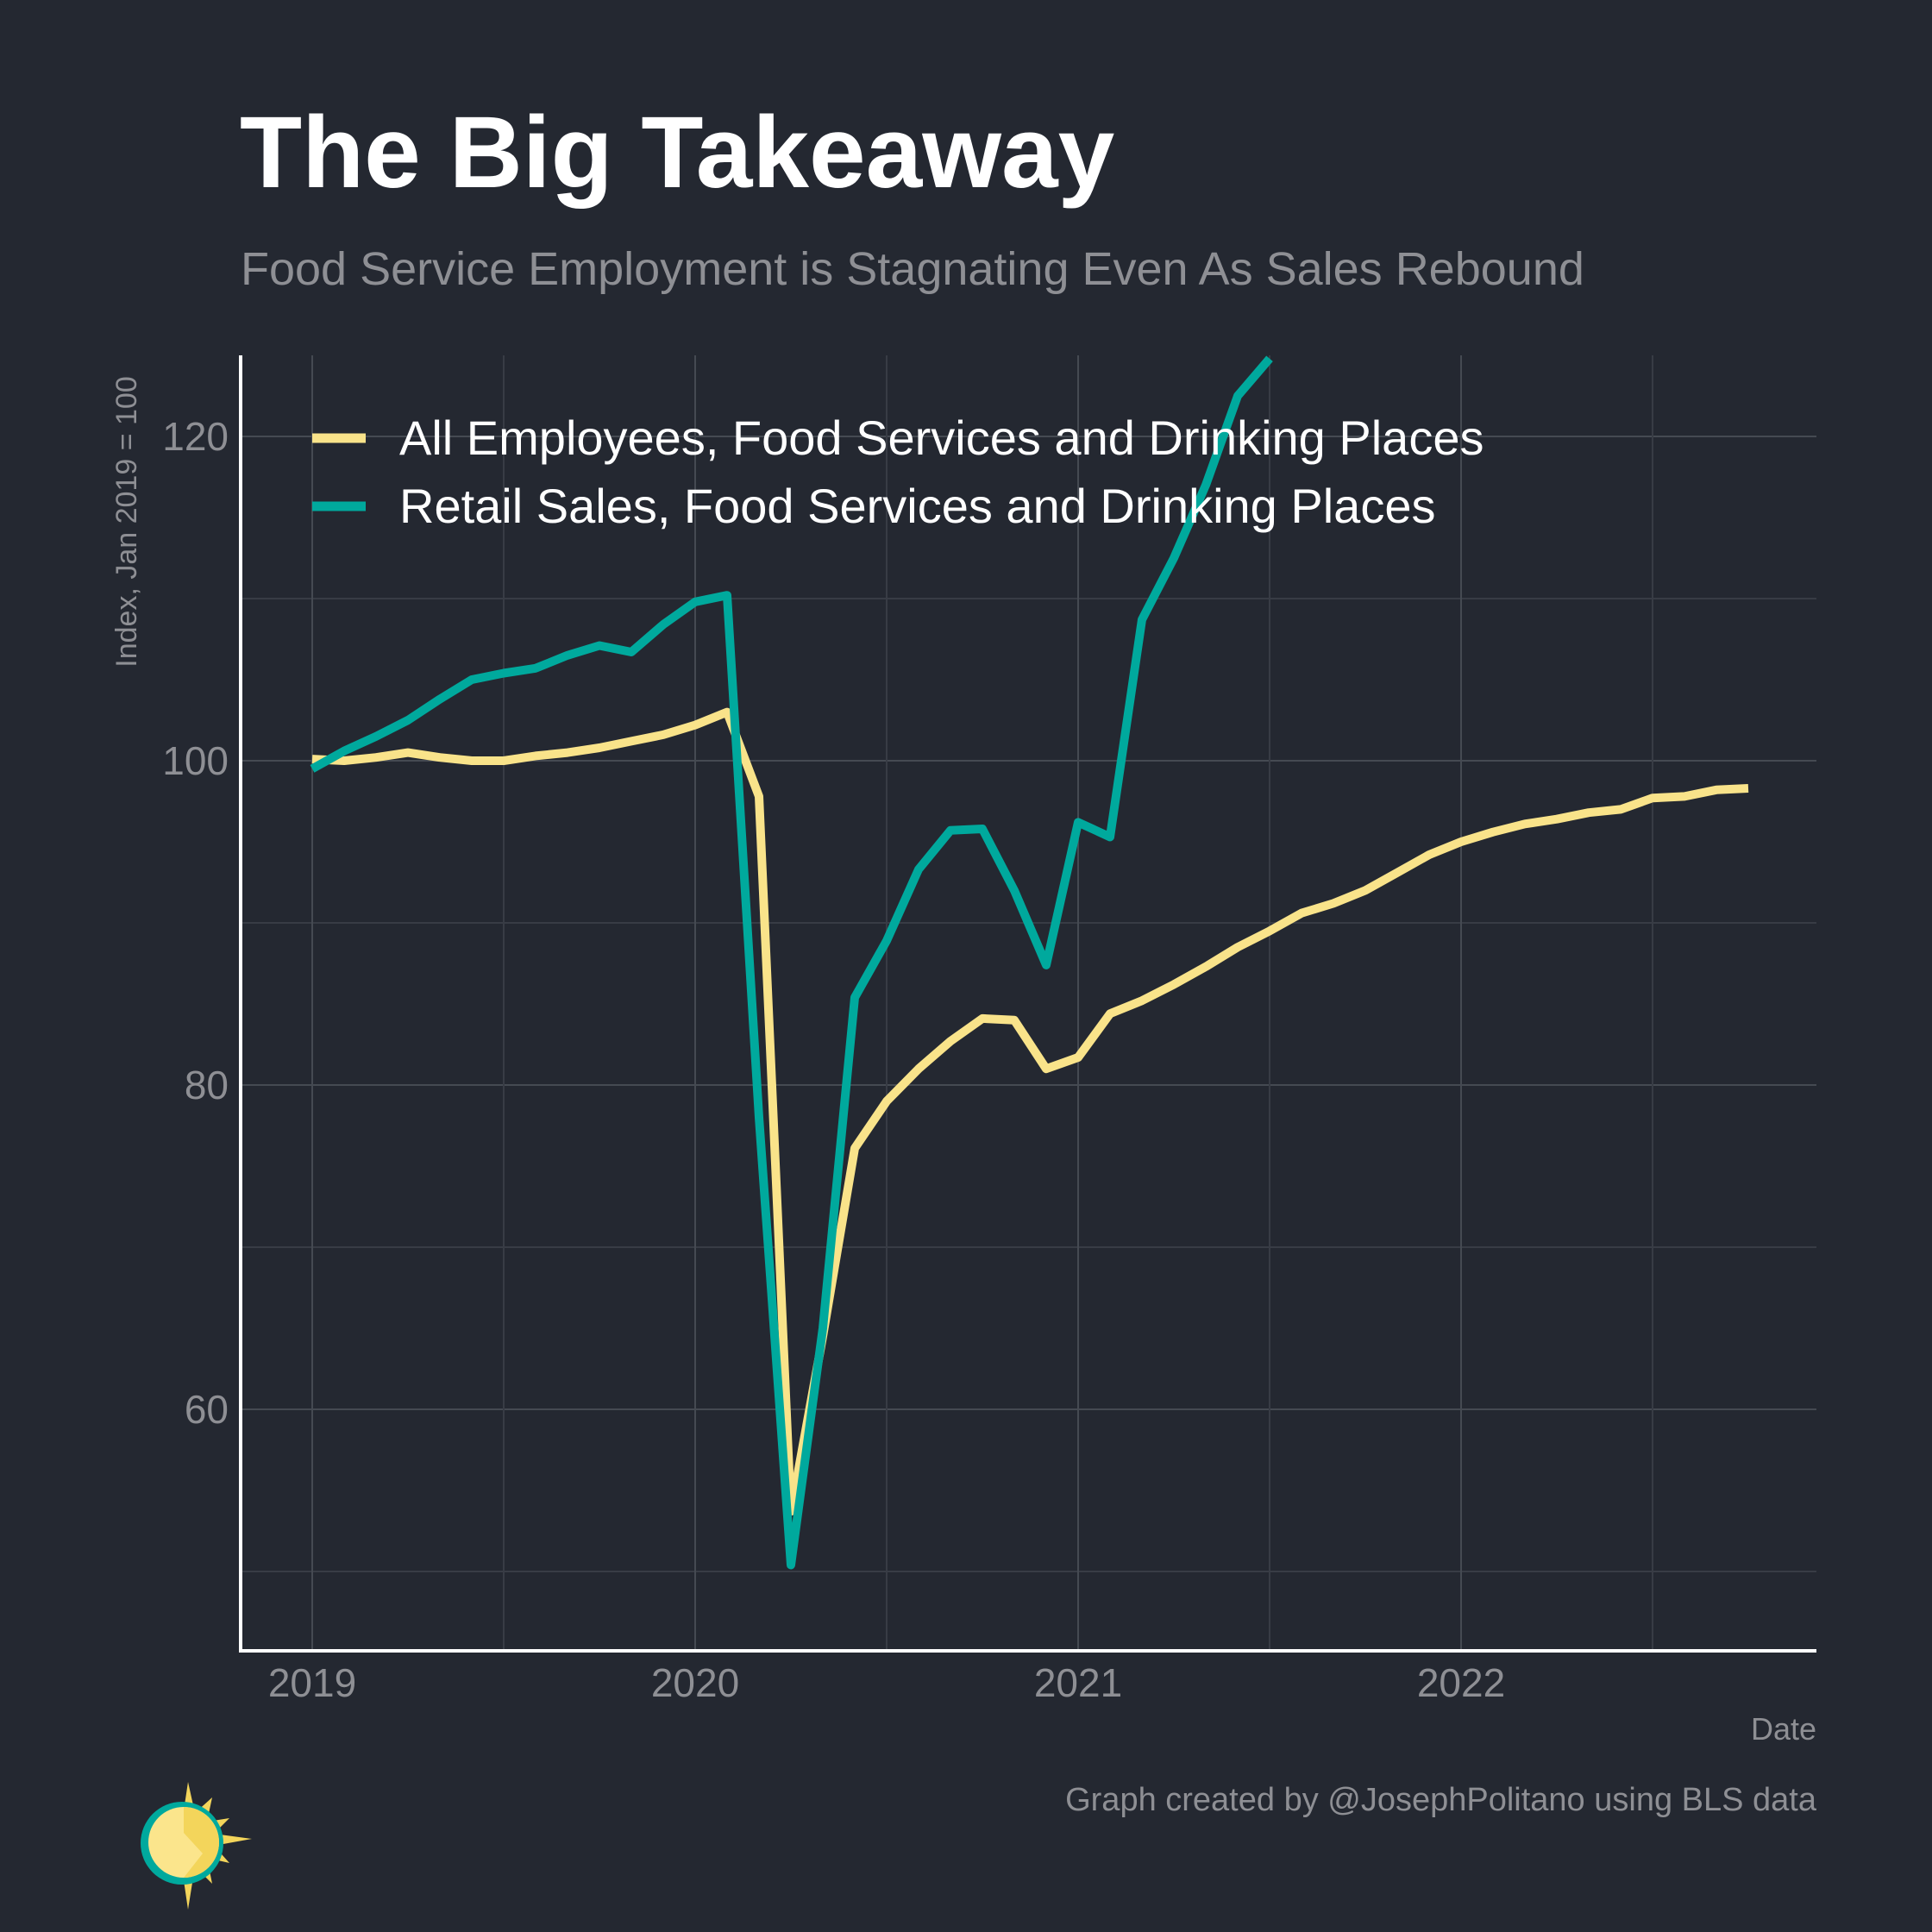 The height and width of the screenshot is (1932, 1932). What do you see at coordinates (695, 1683) in the screenshot?
I see `x-tick-label: 2020` at bounding box center [695, 1683].